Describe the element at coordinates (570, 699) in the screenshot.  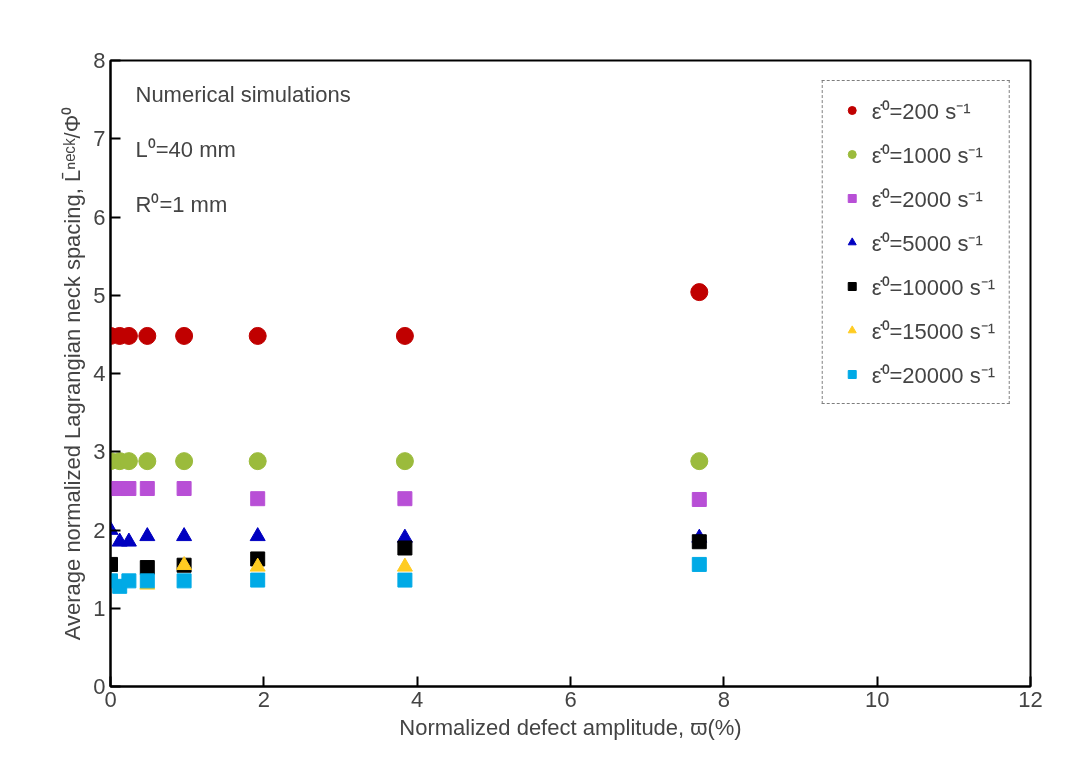
I see `x-tick-label: 6` at that location.